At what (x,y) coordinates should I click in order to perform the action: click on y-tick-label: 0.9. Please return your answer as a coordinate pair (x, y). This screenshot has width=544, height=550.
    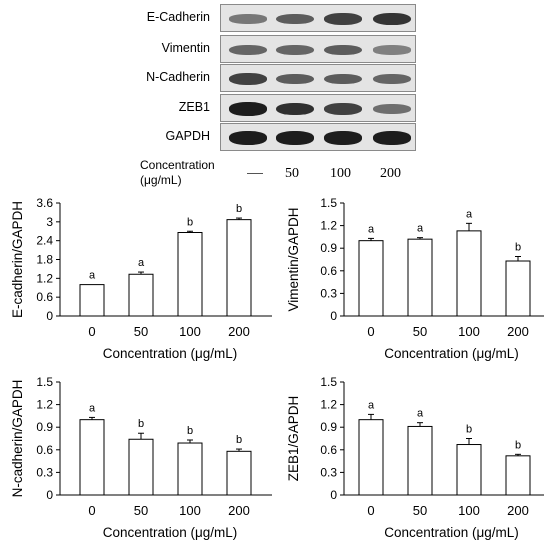
    Looking at the image, I should click on (44, 427).